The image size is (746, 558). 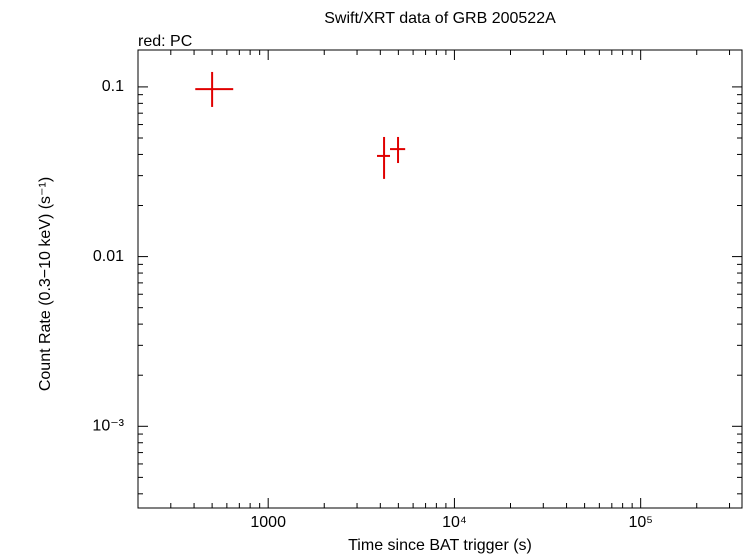 I want to click on y-tick-label: 10⁻³, so click(x=108, y=426).